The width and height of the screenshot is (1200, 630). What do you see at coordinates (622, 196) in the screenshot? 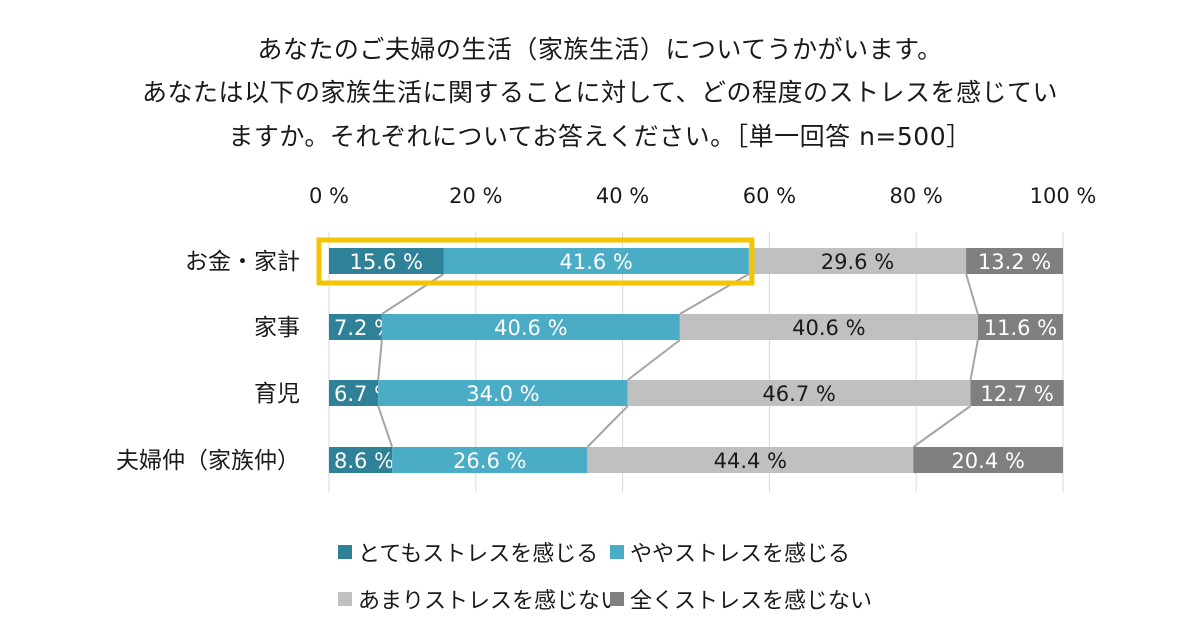
I see `x-tick-label: 40 %` at bounding box center [622, 196].